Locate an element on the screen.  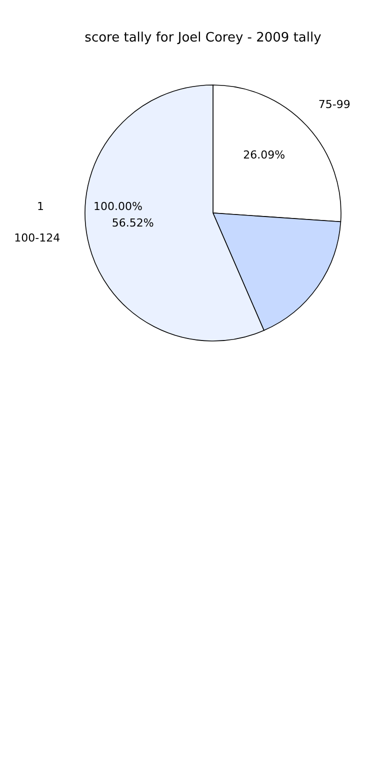
data-label: 56.52% is located at coordinates (133, 223).